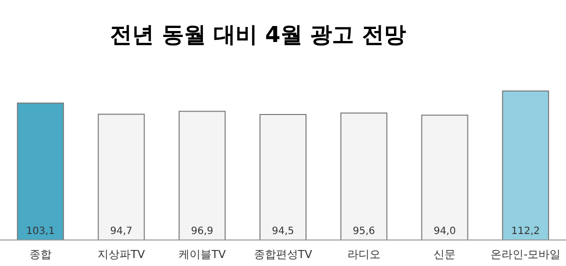 This screenshot has height=266, width=566. What do you see at coordinates (445, 254) in the screenshot?
I see `x-tick-label: 신문` at bounding box center [445, 254].